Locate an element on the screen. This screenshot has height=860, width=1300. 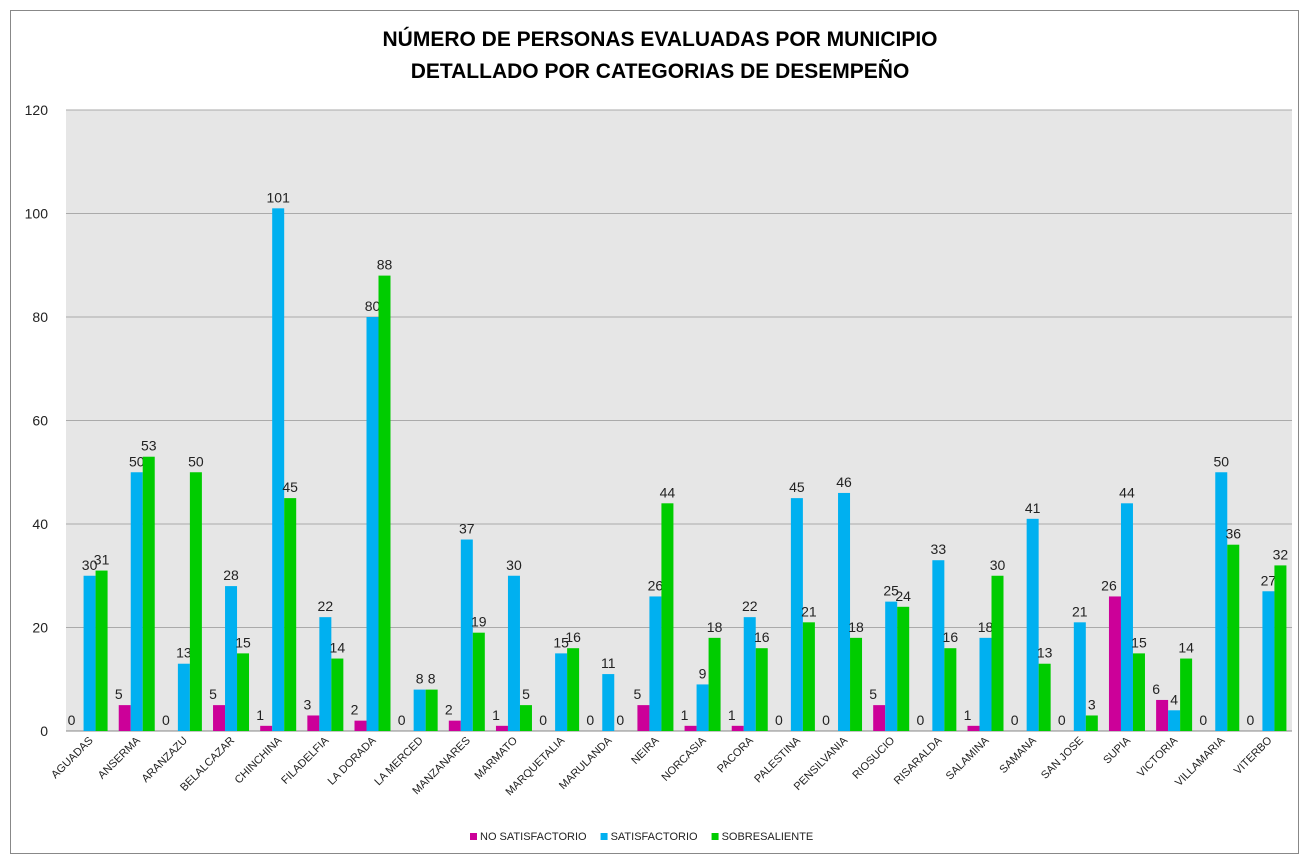
data-label: 36 is located at coordinates (1233, 534).